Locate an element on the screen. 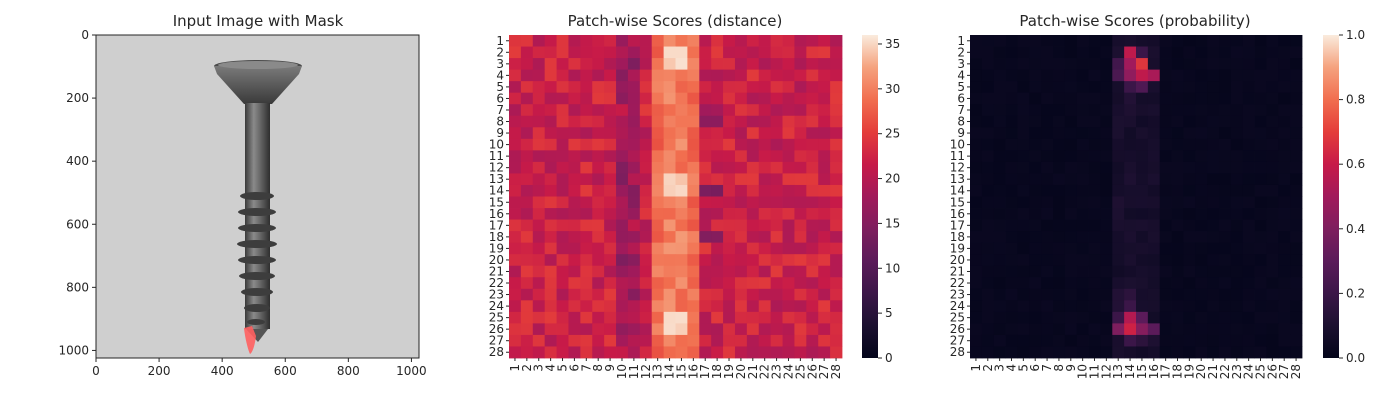  distance-heatmap-x-tick-label: 9 is located at coordinates (610, 368).